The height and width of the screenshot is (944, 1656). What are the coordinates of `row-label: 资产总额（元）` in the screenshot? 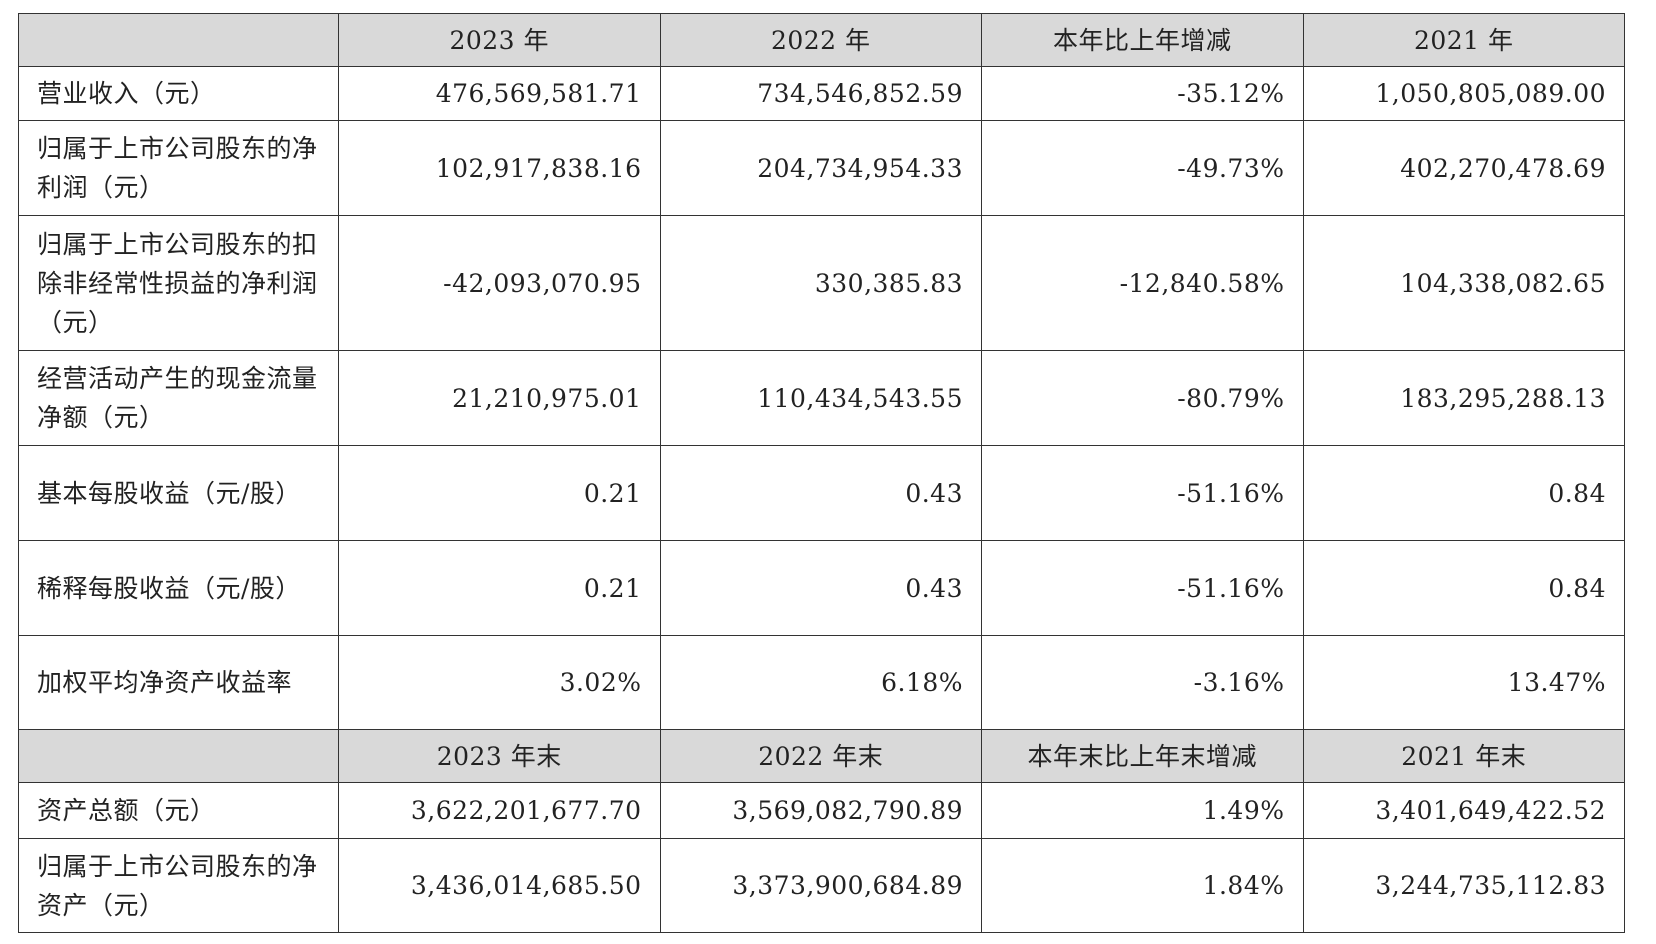 It's located at (178, 810).